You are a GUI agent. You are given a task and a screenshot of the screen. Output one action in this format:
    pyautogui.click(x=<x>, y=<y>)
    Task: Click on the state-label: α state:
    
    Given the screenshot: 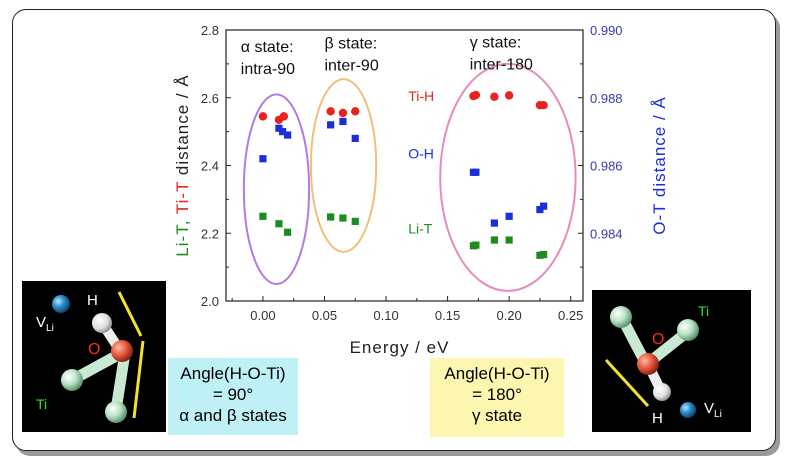 What is the action you would take?
    pyautogui.click(x=267, y=47)
    